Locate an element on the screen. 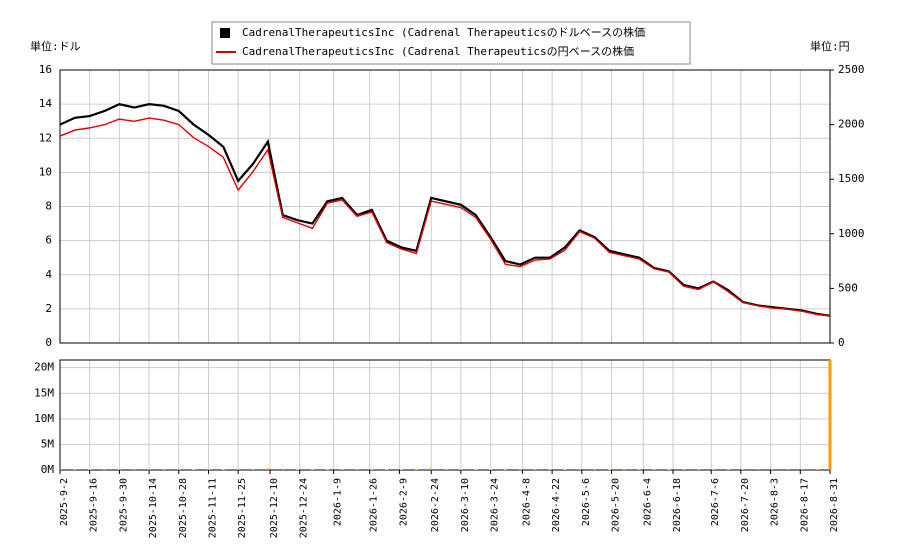 This screenshot has height=550, width=900. x-tick-label: 2026-1-9 is located at coordinates (338, 502).